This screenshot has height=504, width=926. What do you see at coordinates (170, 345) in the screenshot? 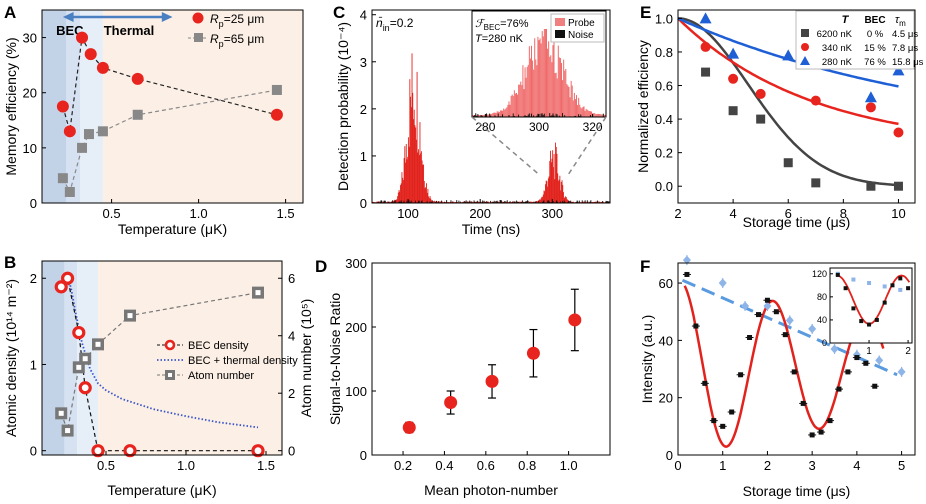
I see `b-legend-bec-marker` at bounding box center [170, 345].